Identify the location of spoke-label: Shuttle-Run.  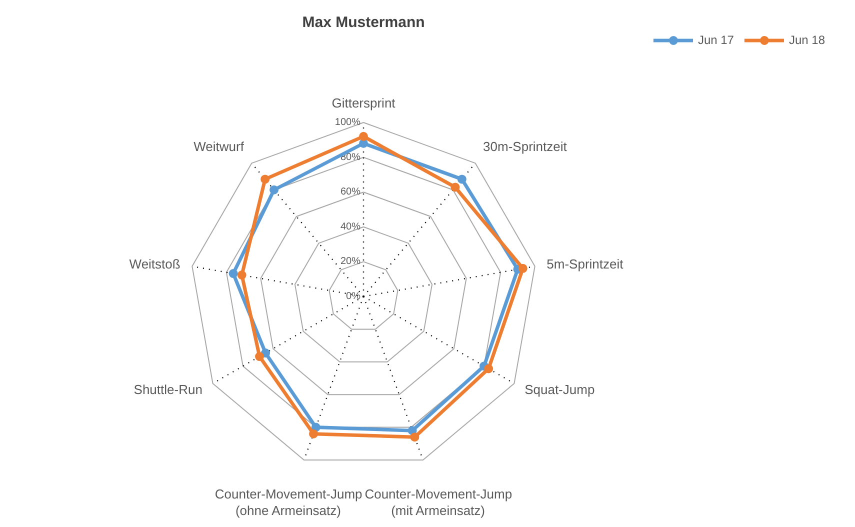
(168, 389).